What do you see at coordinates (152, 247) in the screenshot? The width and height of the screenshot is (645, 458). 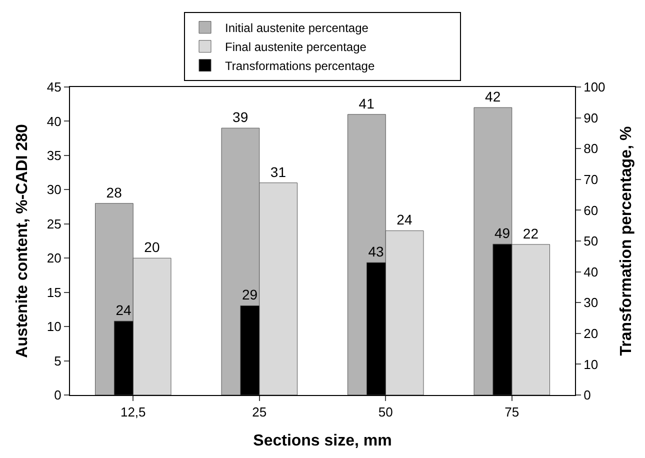 I see `data-label: 20` at bounding box center [152, 247].